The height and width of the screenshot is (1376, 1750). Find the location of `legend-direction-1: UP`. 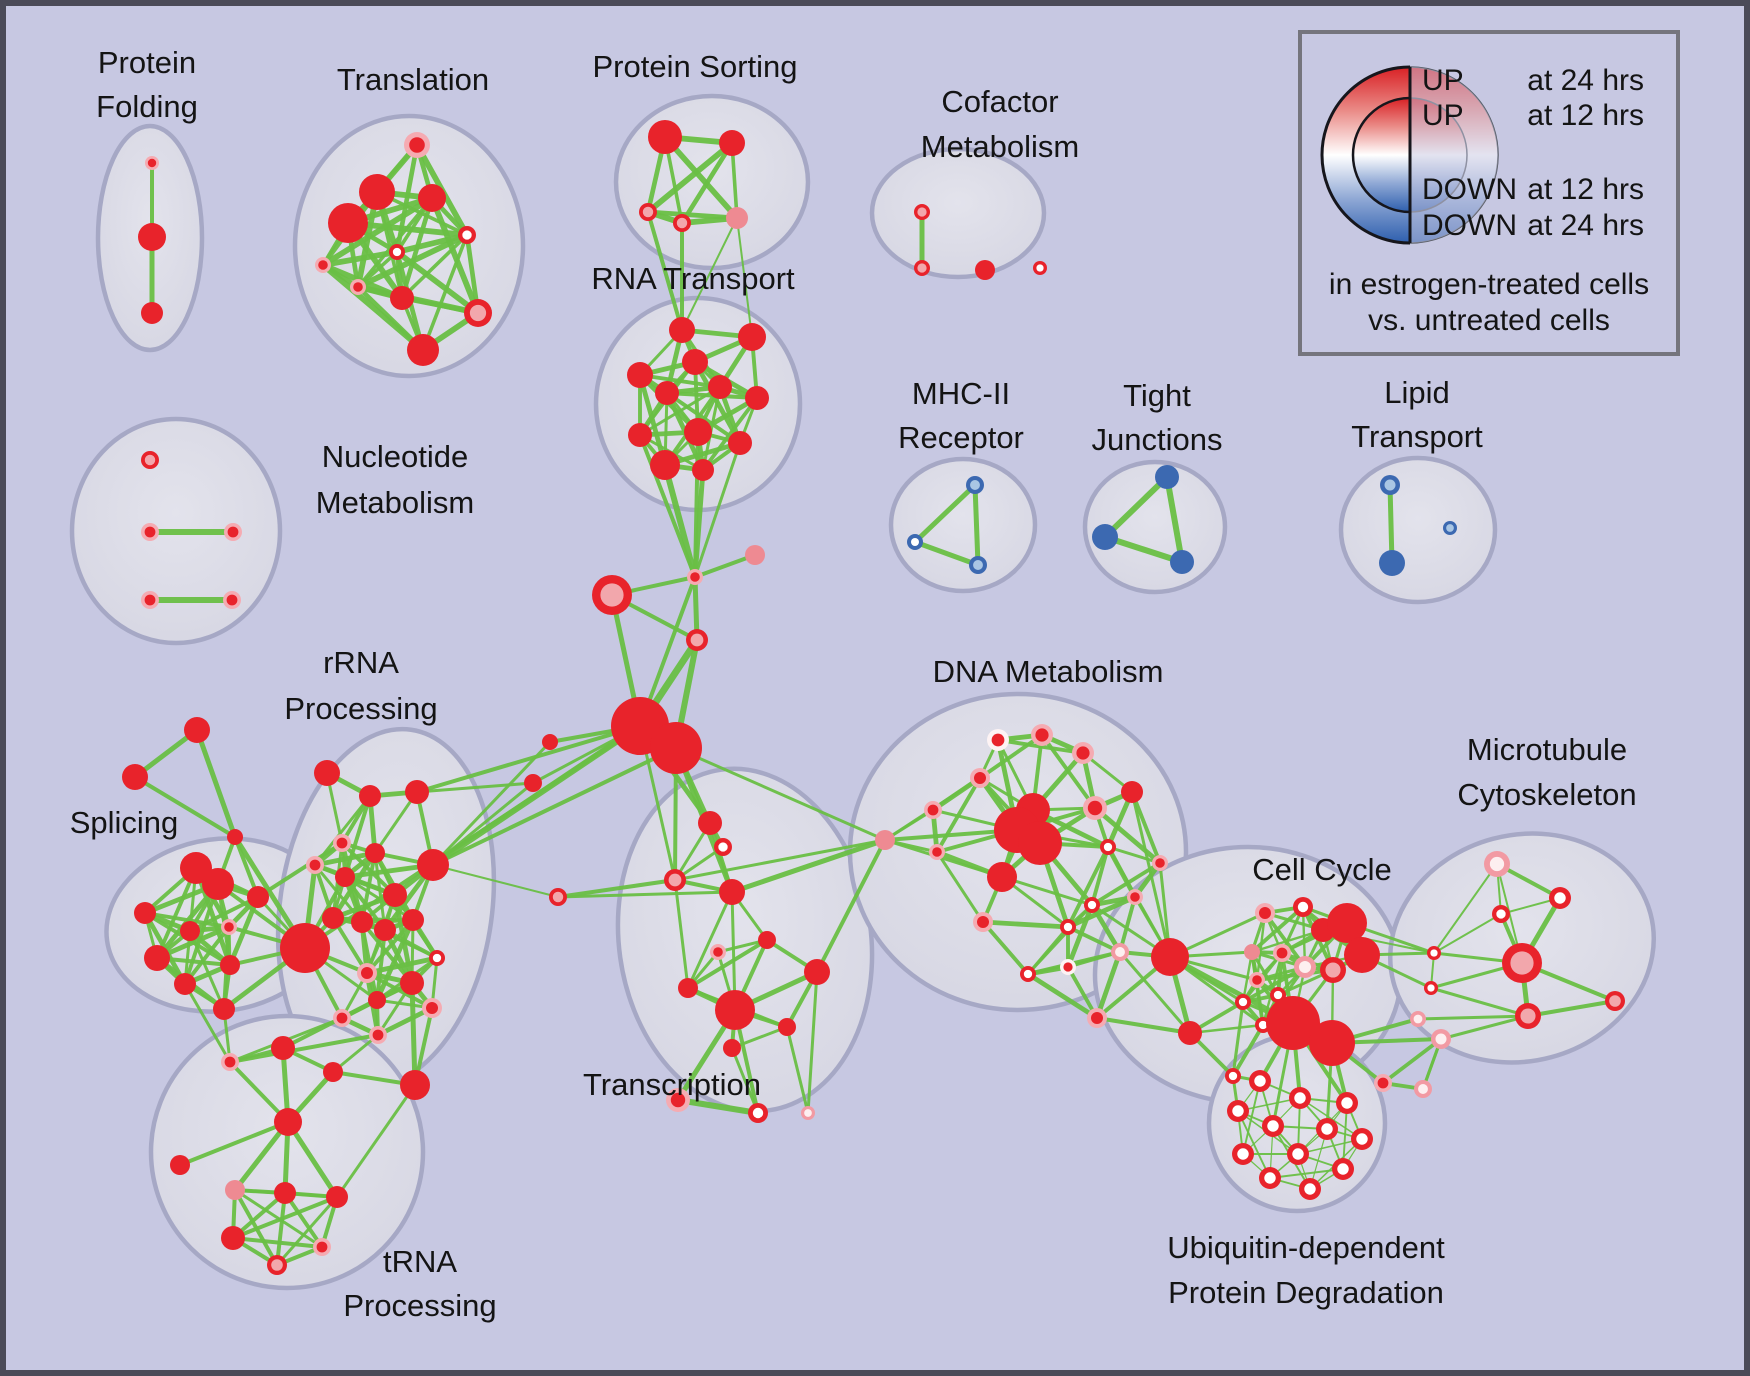

legend-direction-1: UP is located at coordinates (1443, 115).